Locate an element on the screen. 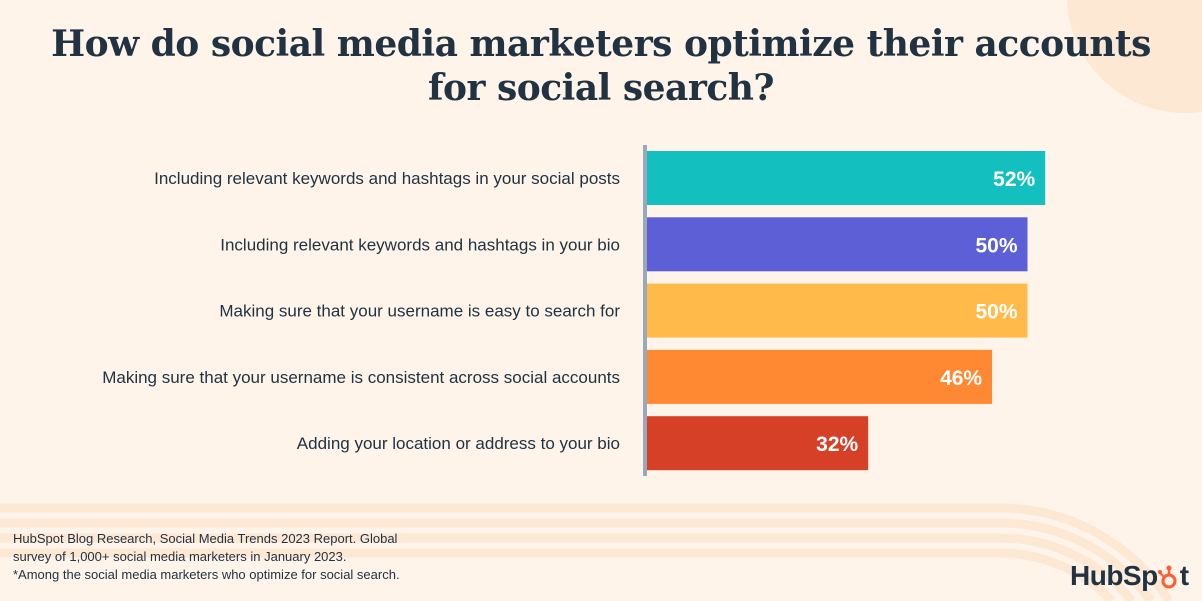 The height and width of the screenshot is (601, 1202). sprocket-icon is located at coordinates (1167, 577).